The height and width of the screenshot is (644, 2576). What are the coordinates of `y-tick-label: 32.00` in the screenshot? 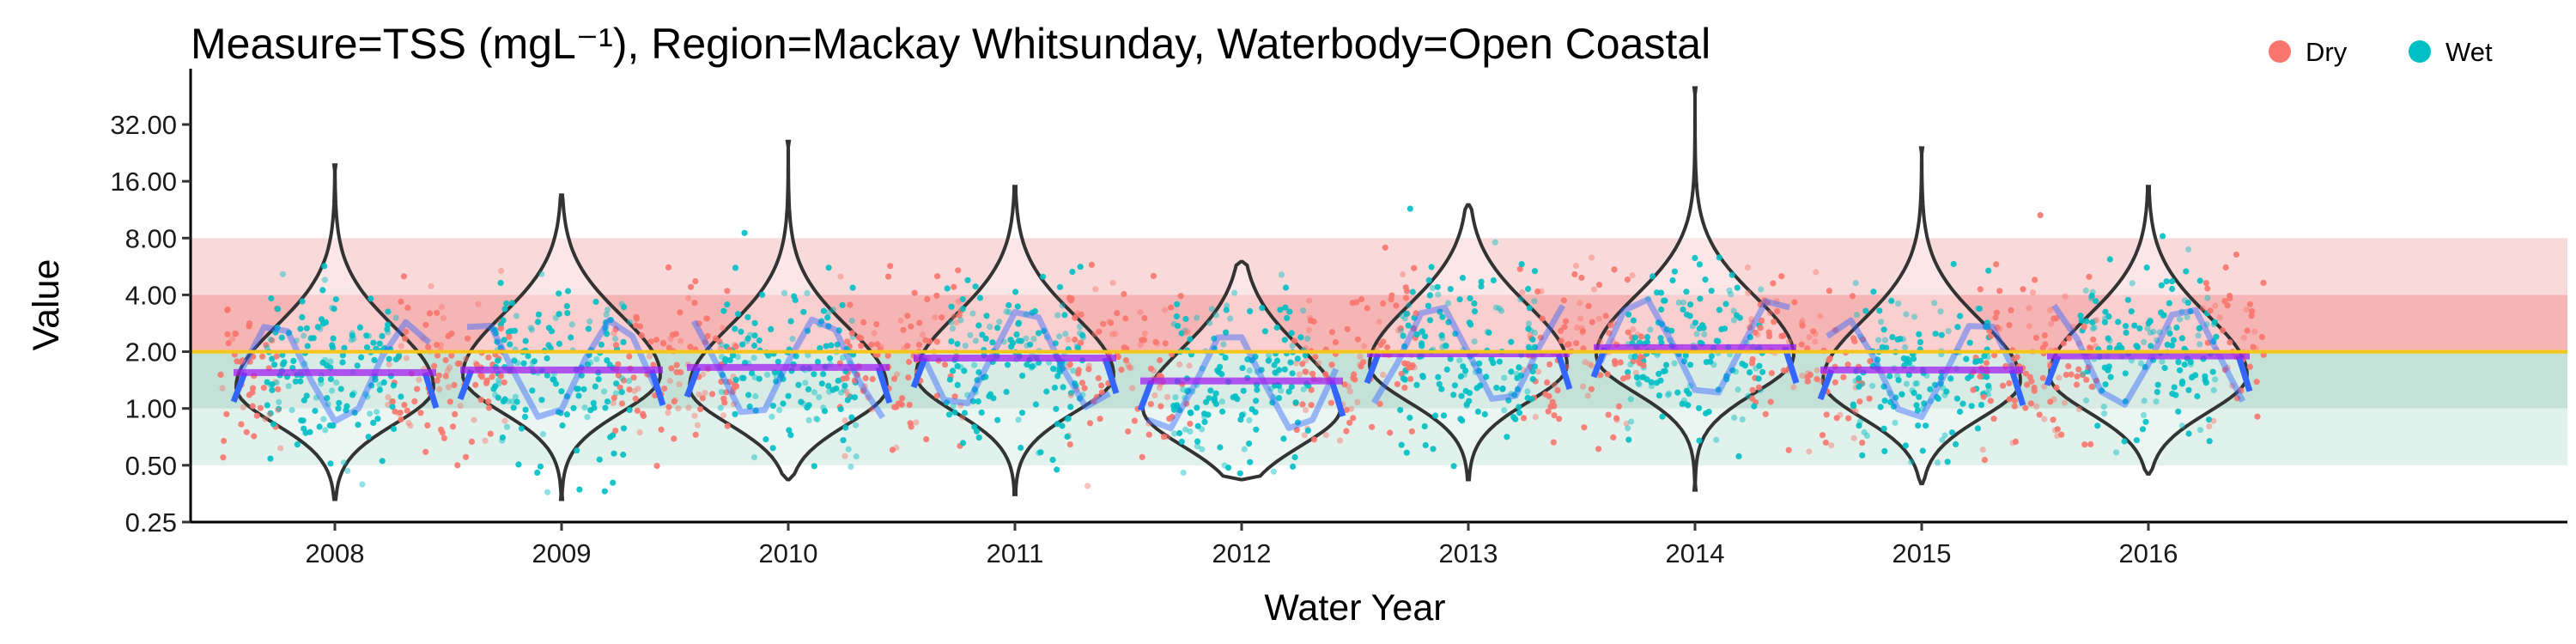 It's located at (143, 125).